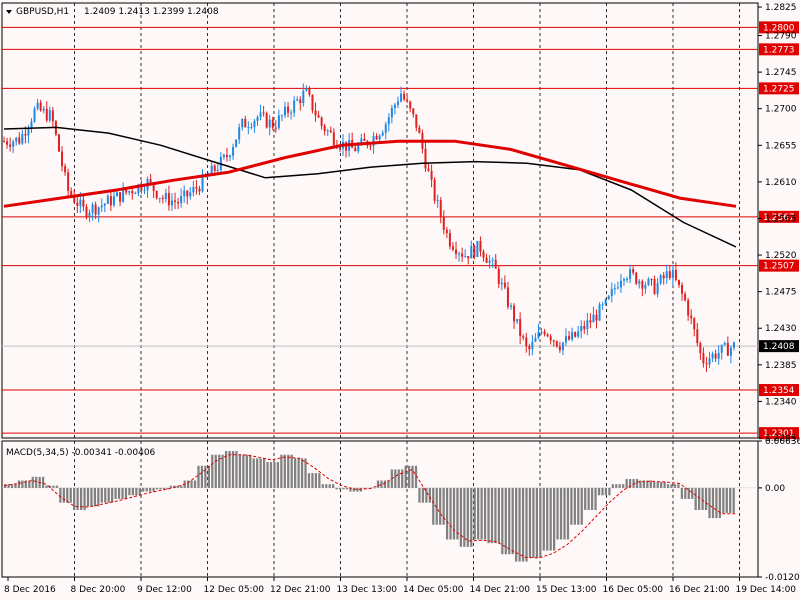  What do you see at coordinates (9, 12) in the screenshot?
I see `menu-triangle-icon` at bounding box center [9, 12].